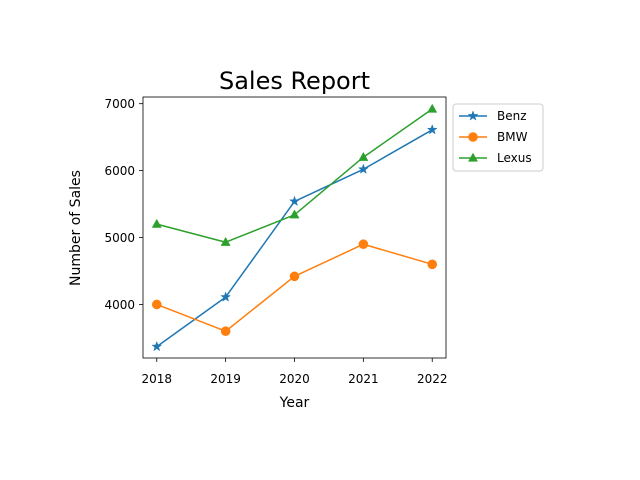 The image size is (640, 480). What do you see at coordinates (473, 137) in the screenshot?
I see `legend-marker-bmw` at bounding box center [473, 137].